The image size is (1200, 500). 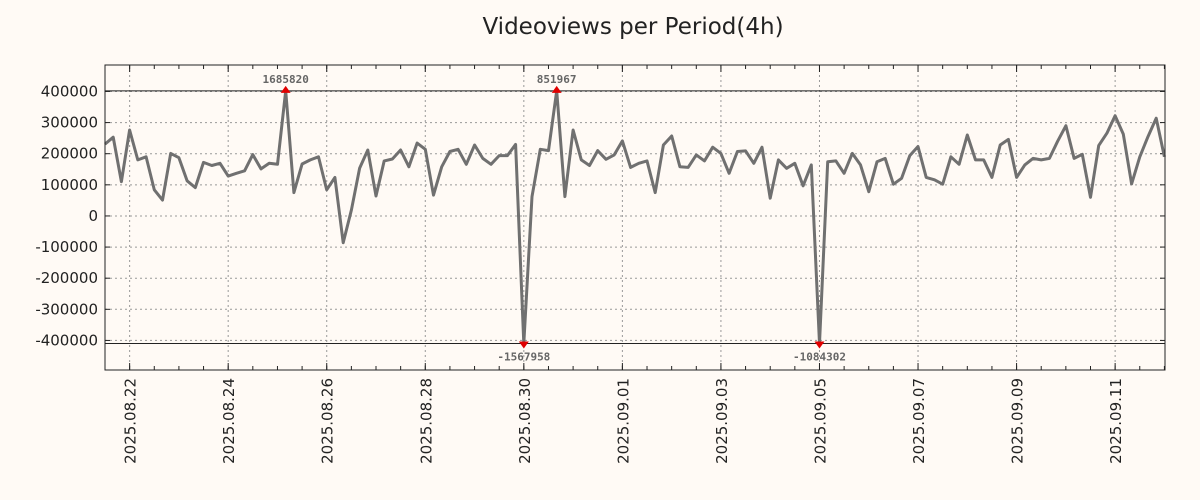 What do you see at coordinates (919, 421) in the screenshot?
I see `x-tick-label: 2025.09.07` at bounding box center [919, 421].